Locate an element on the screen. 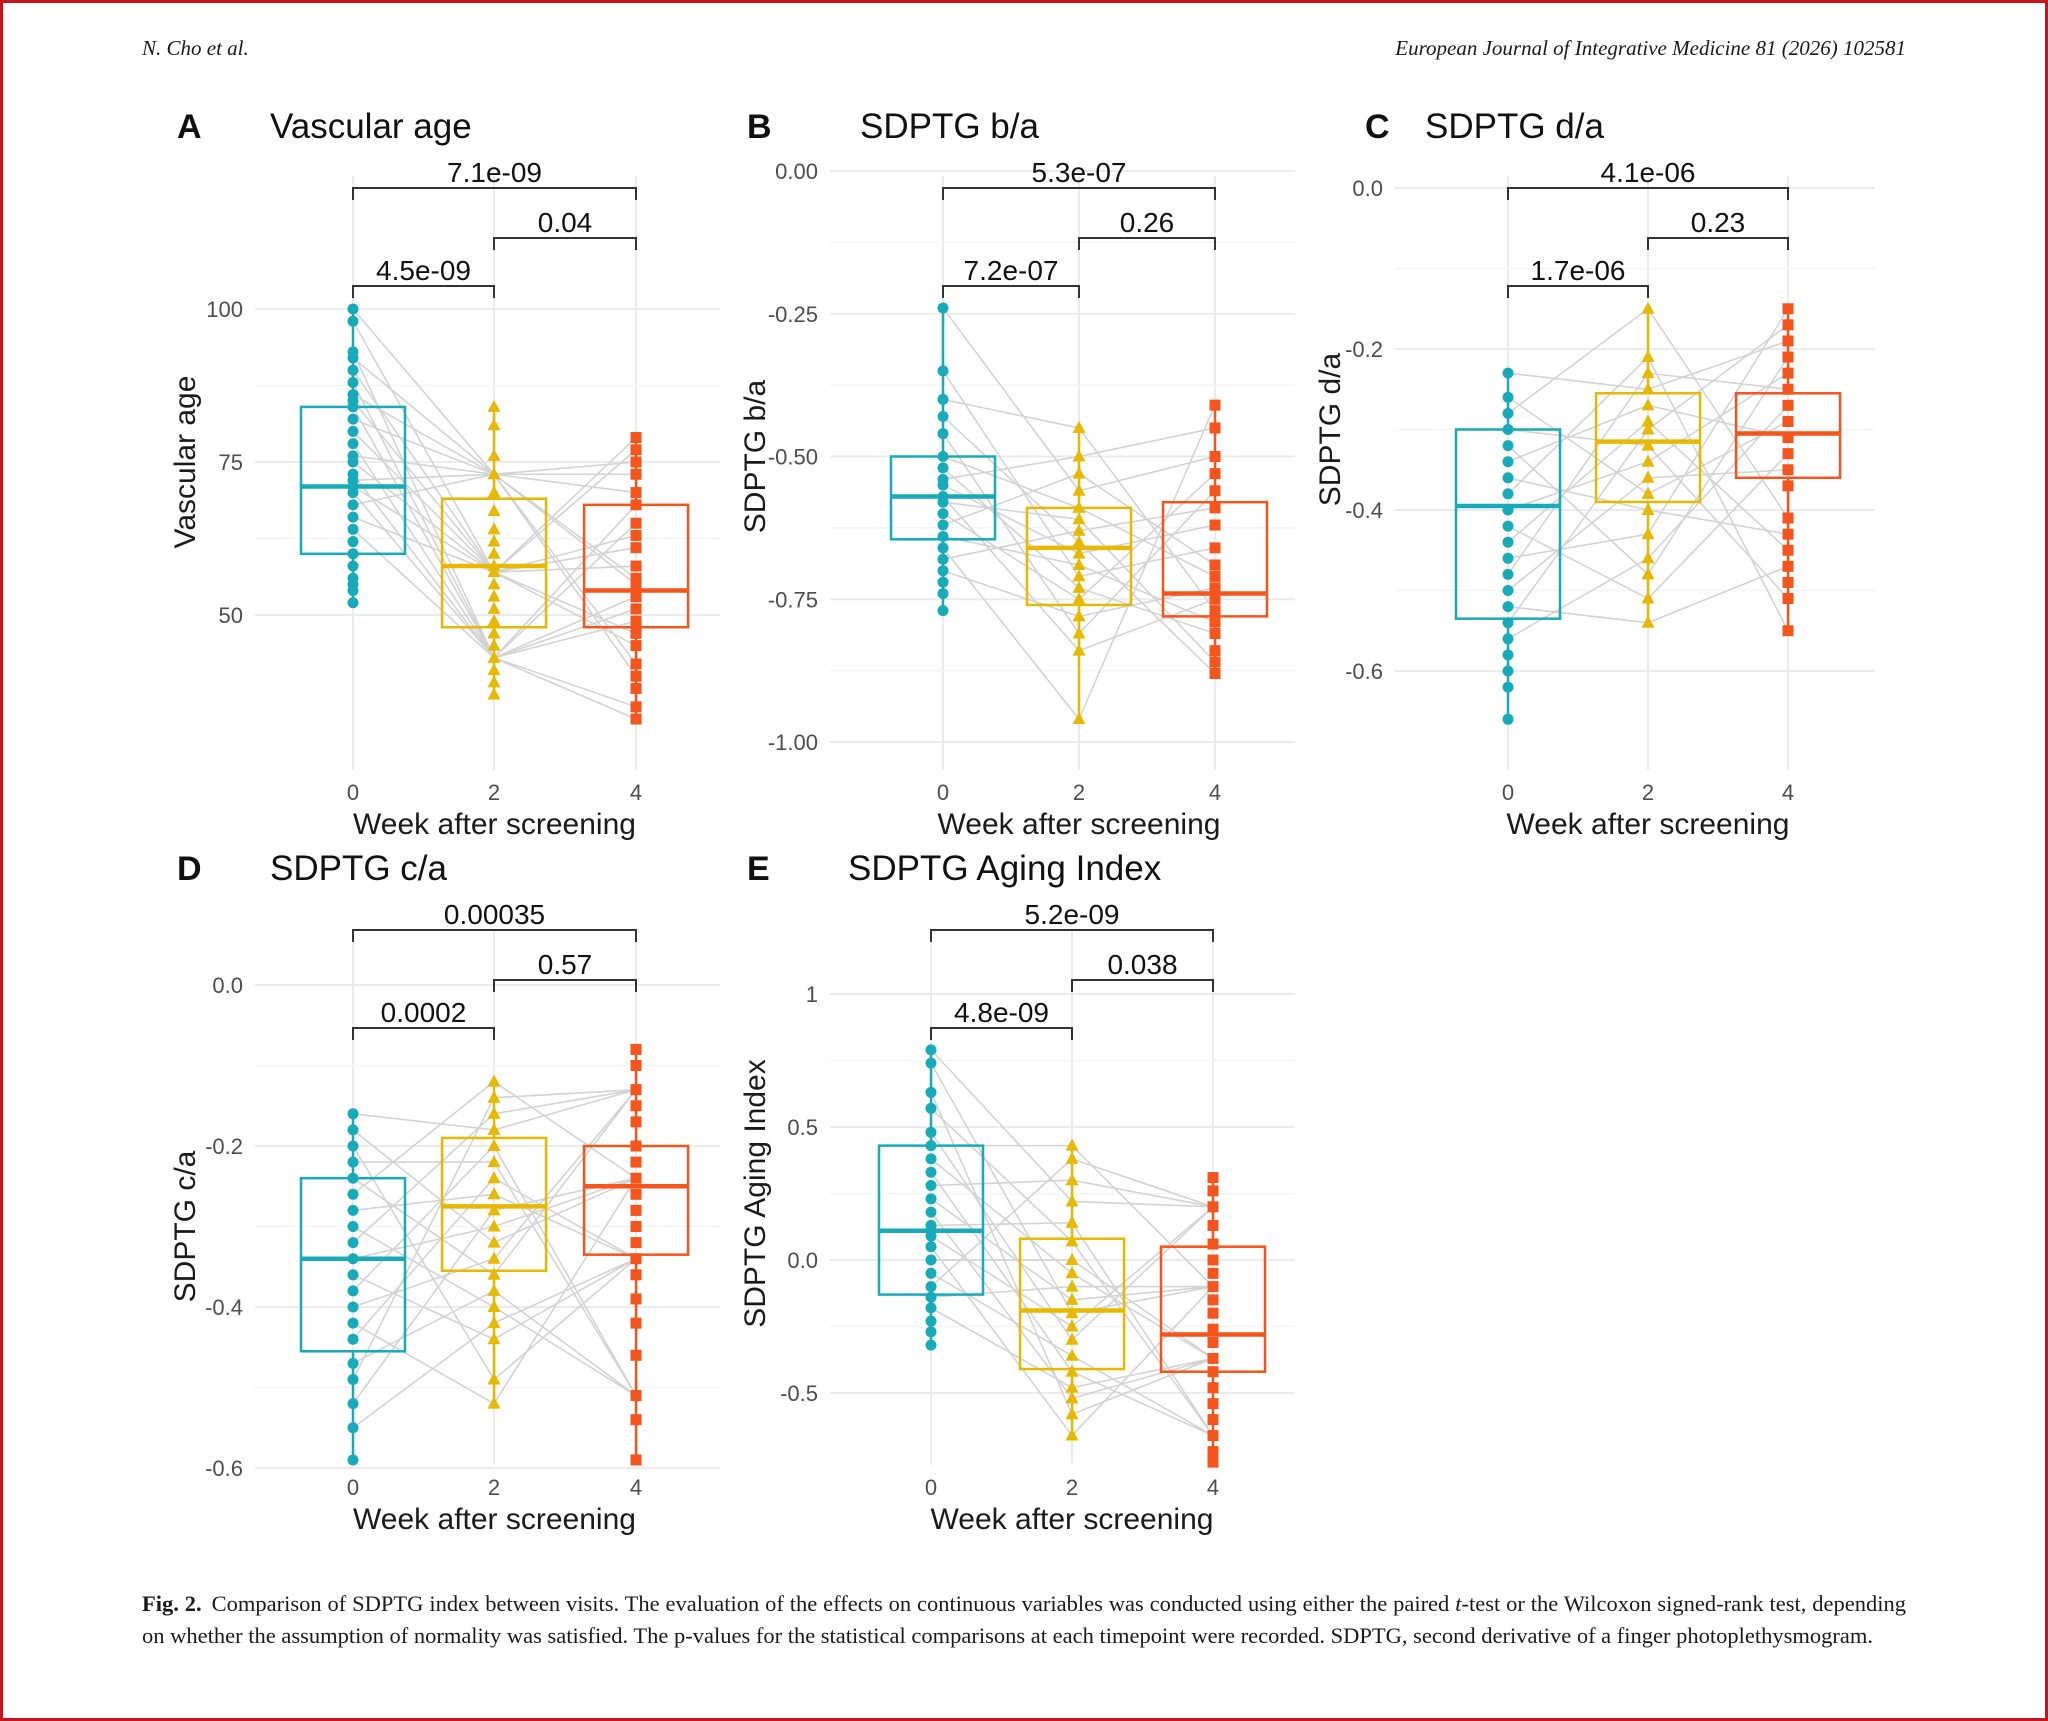 This screenshot has height=1721, width=2048. bracket-line is located at coordinates (423, 1033).